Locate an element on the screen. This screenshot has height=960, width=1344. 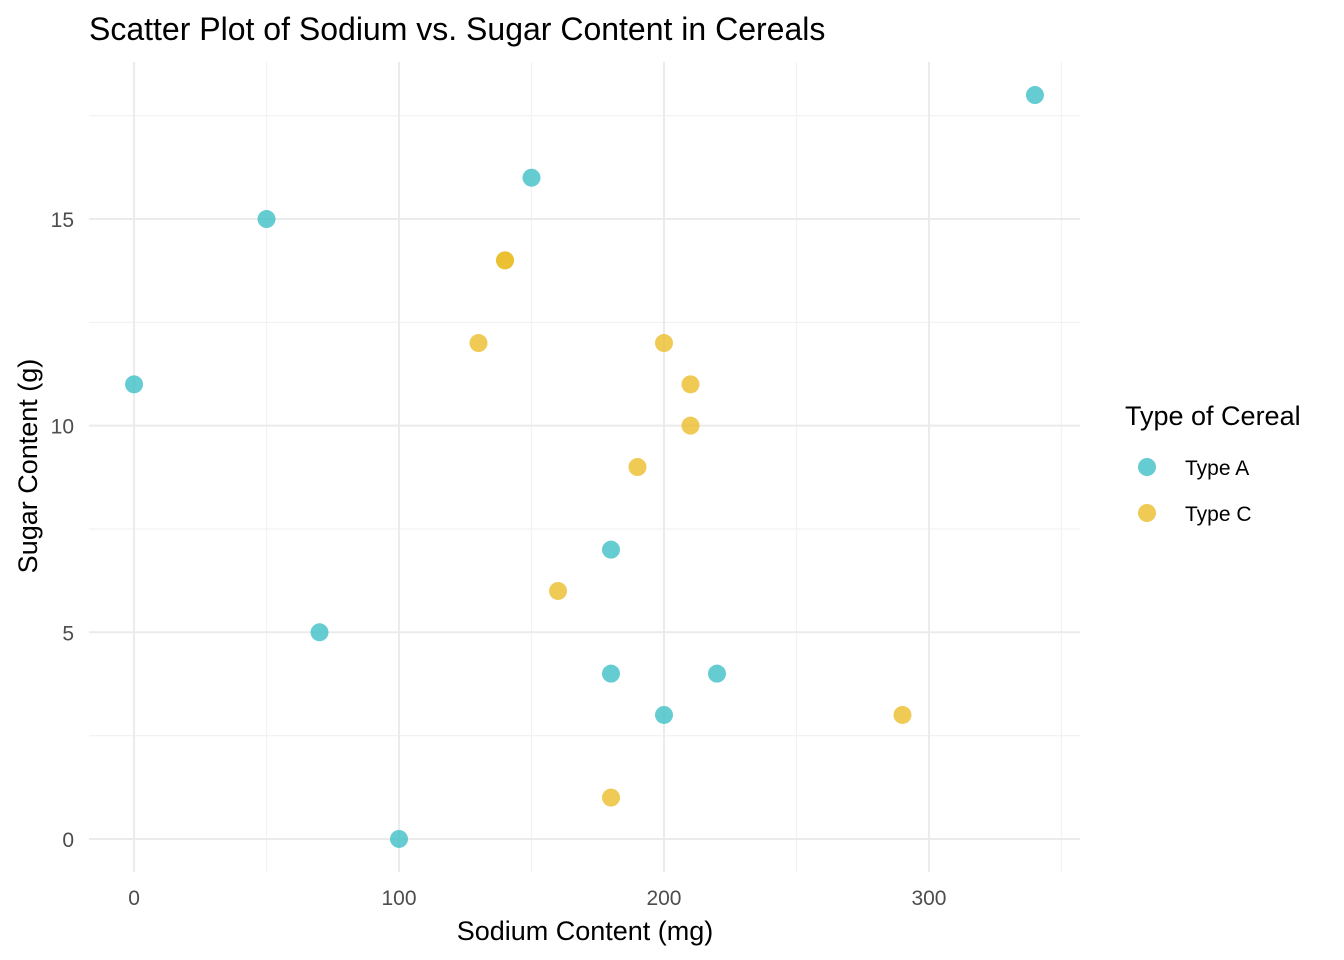
x-tick-label: 0 is located at coordinates (134, 898).